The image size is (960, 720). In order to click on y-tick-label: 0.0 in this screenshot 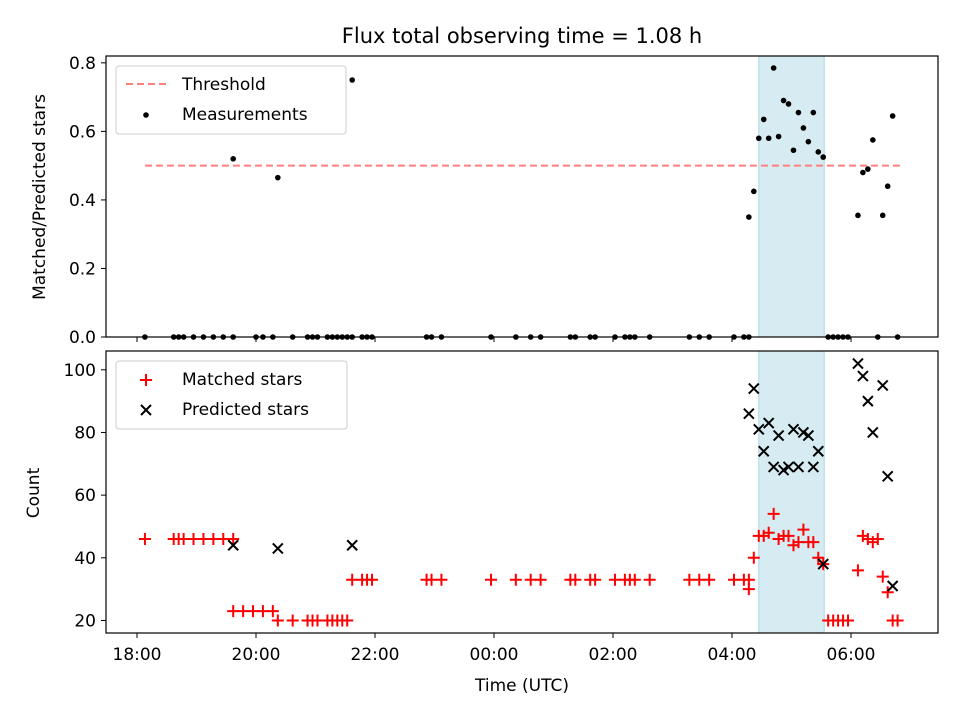, I will do `click(82, 338)`.